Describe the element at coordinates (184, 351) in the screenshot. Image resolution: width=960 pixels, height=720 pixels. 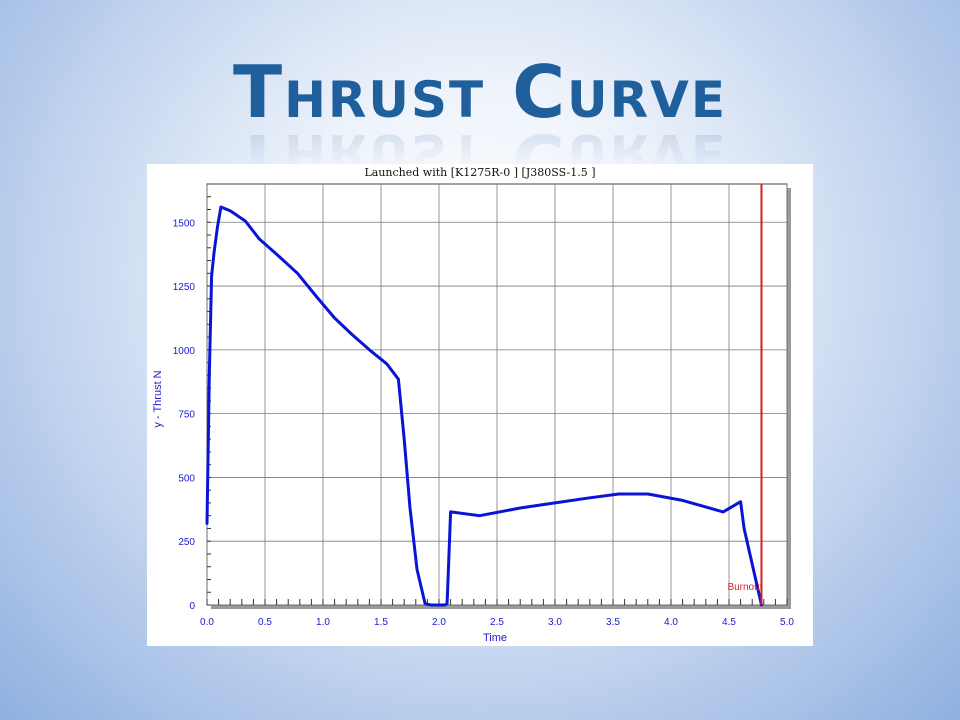
I see `y-tick-label: 1000` at that location.